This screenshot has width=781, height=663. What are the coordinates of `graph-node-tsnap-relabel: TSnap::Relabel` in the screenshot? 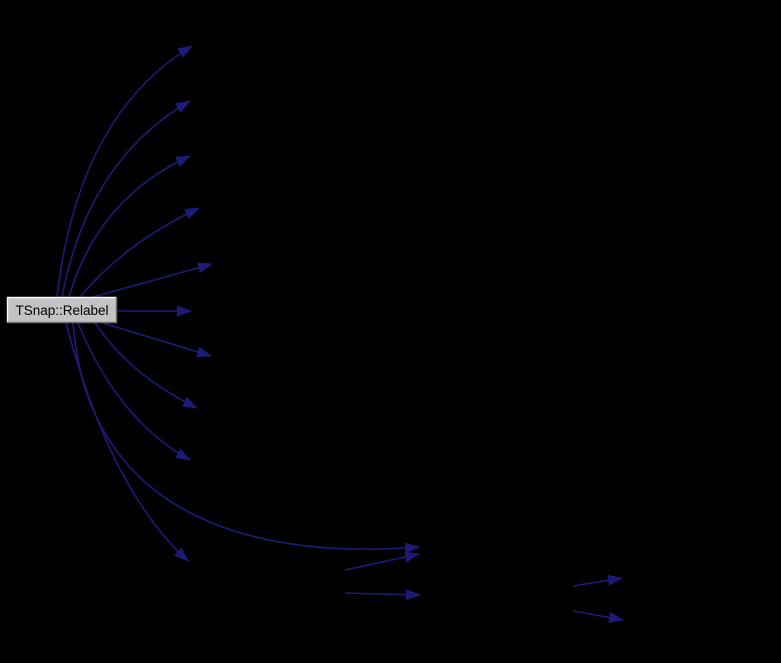 It's located at (62, 310).